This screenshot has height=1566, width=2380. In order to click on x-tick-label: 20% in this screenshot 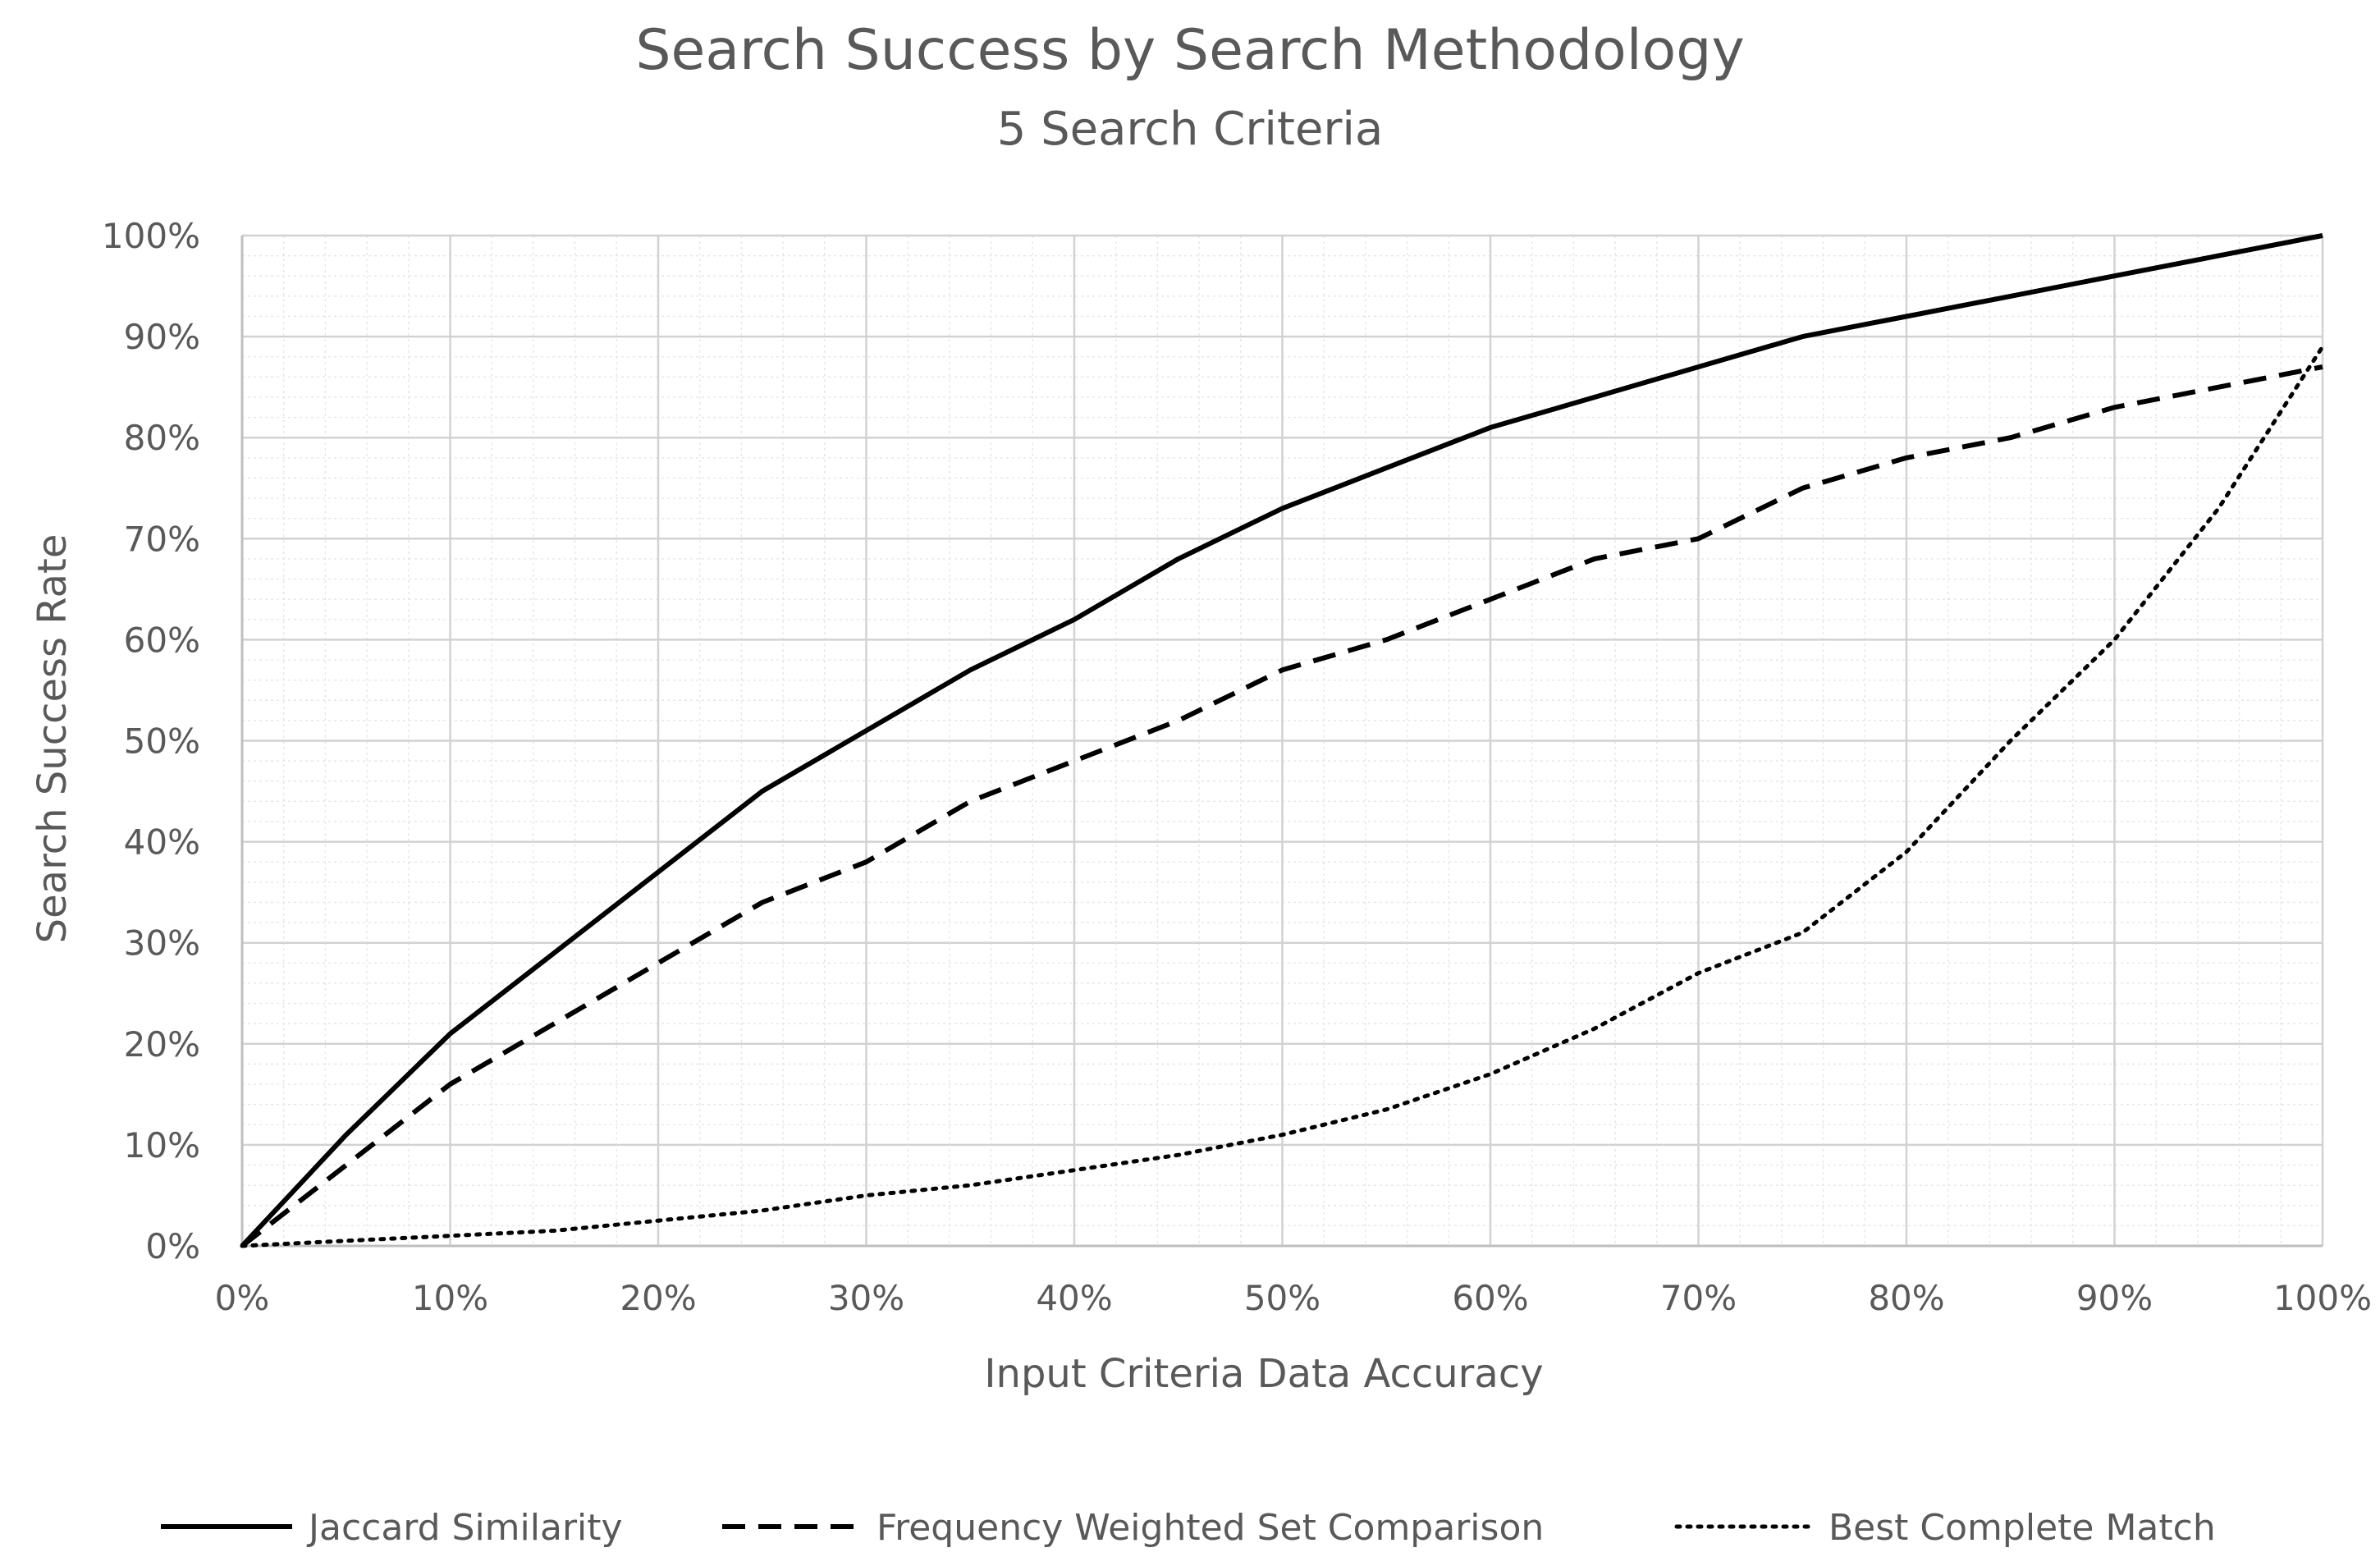, I will do `click(658, 1298)`.